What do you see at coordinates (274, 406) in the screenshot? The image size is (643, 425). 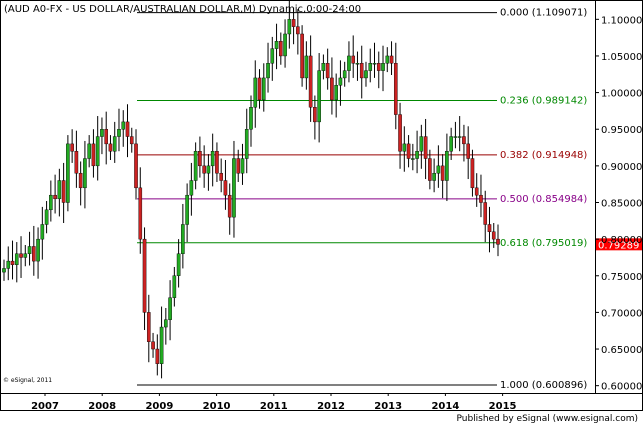 I see `x-tick-label: 2011` at bounding box center [274, 406].